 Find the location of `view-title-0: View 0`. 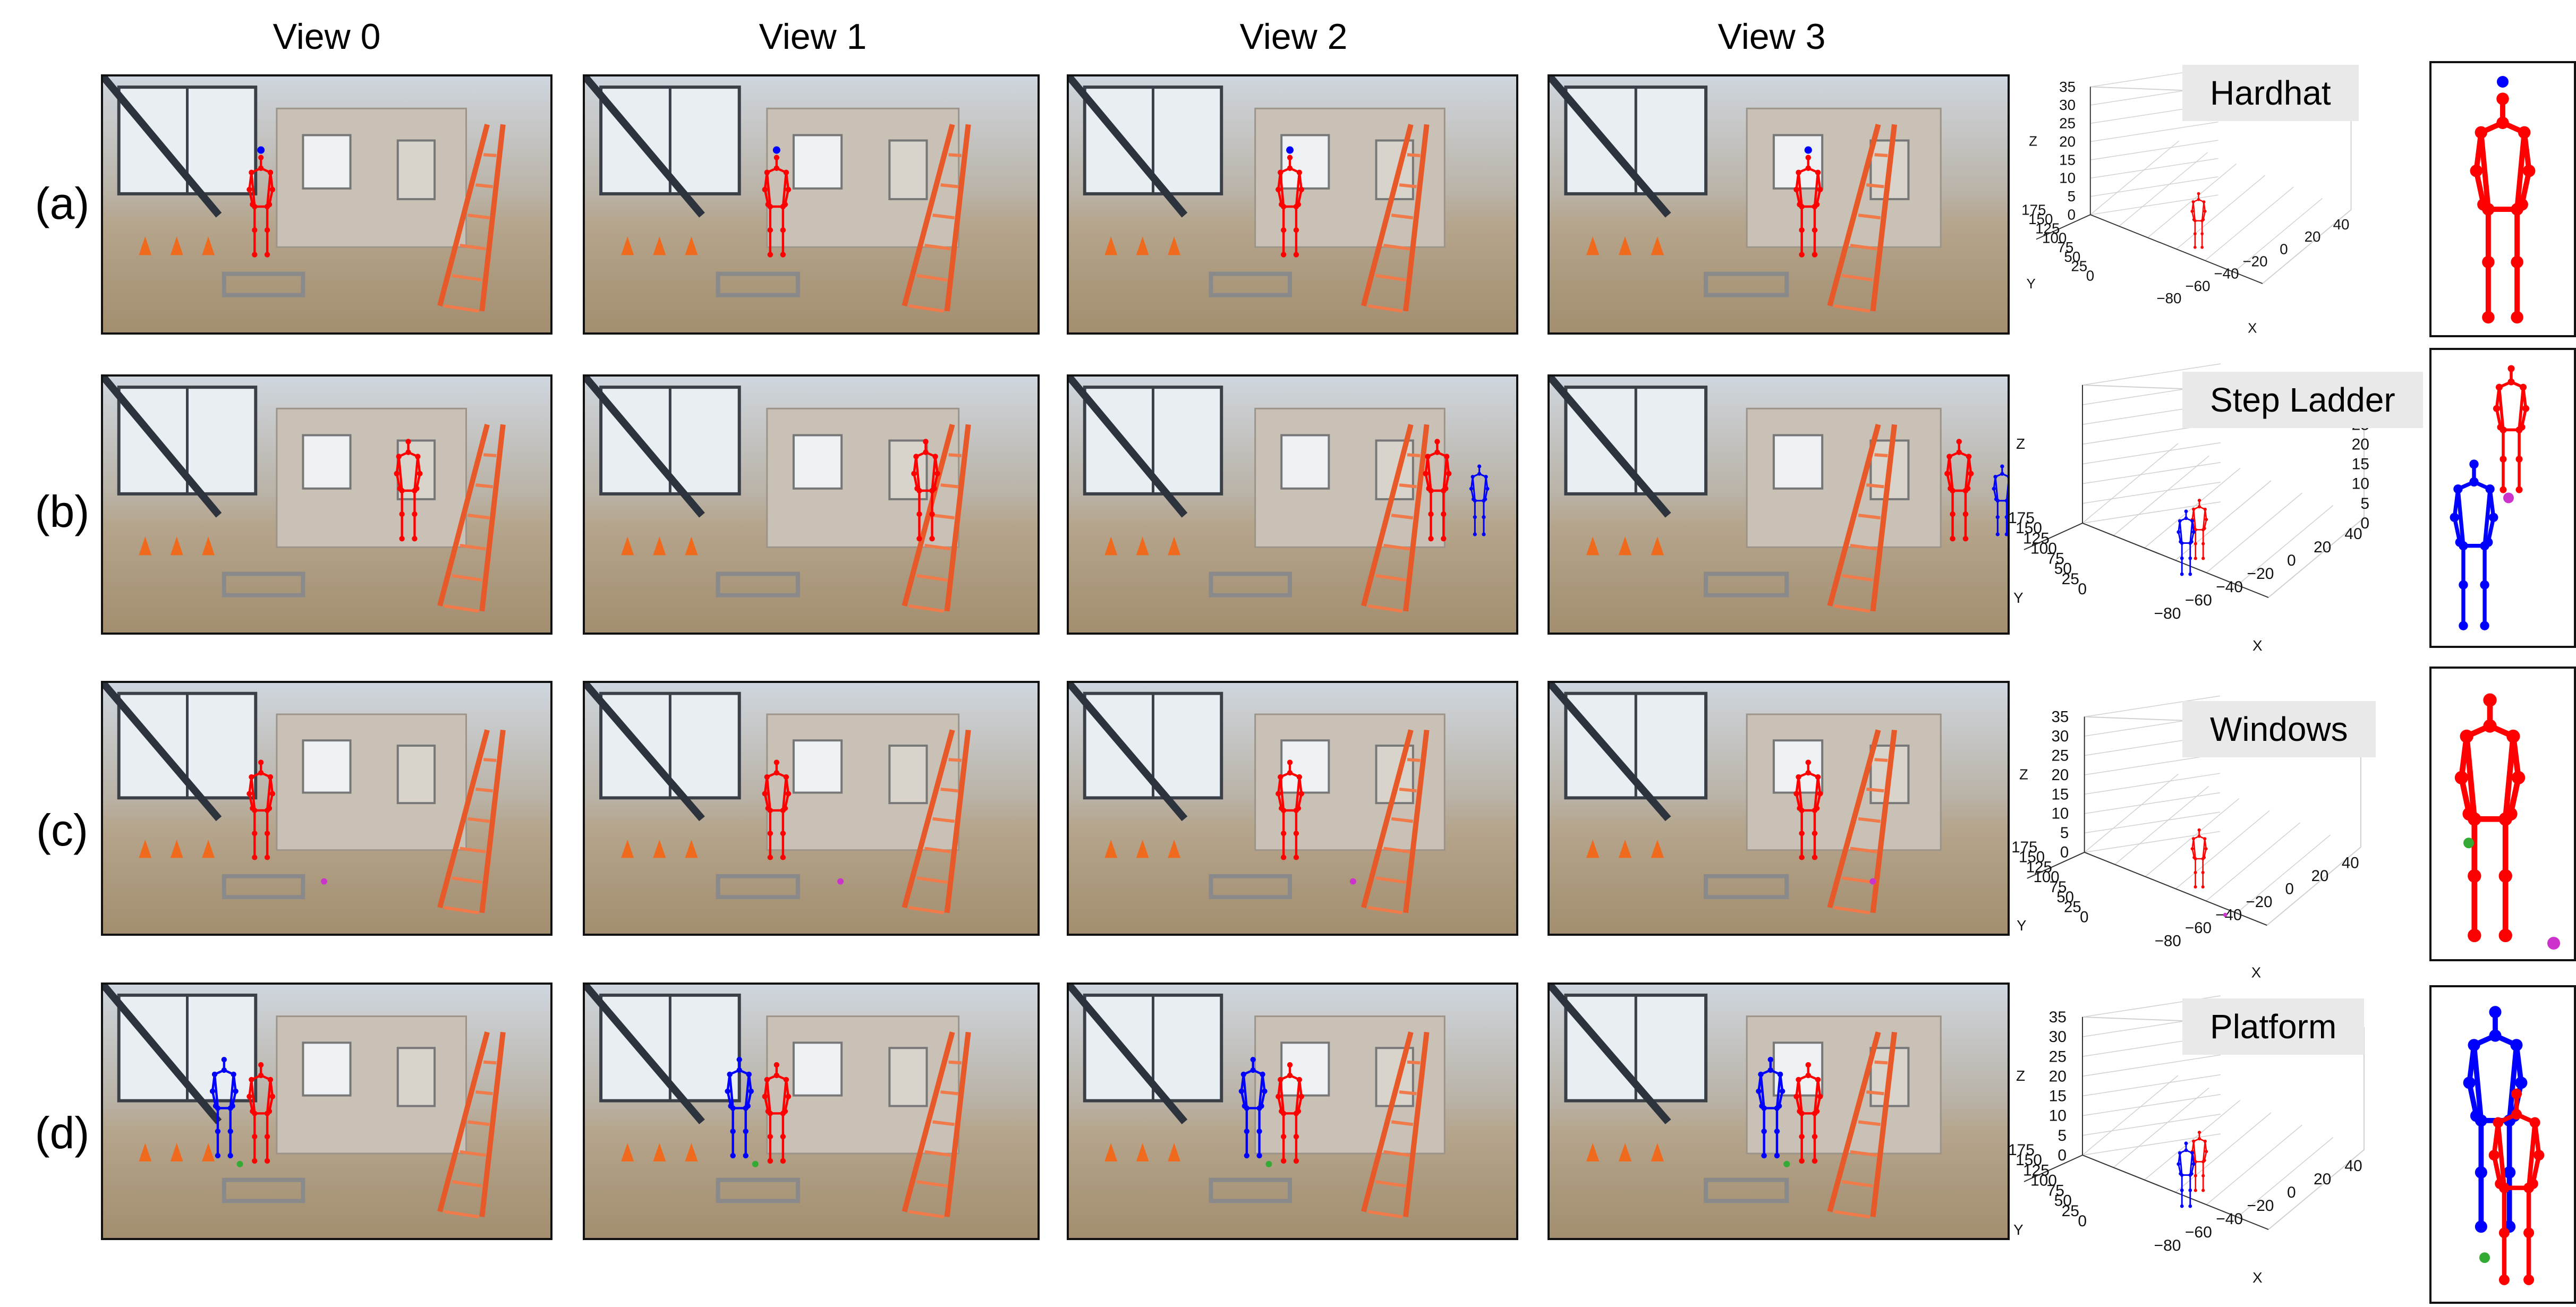

view-title-0: View 0 is located at coordinates (327, 36).